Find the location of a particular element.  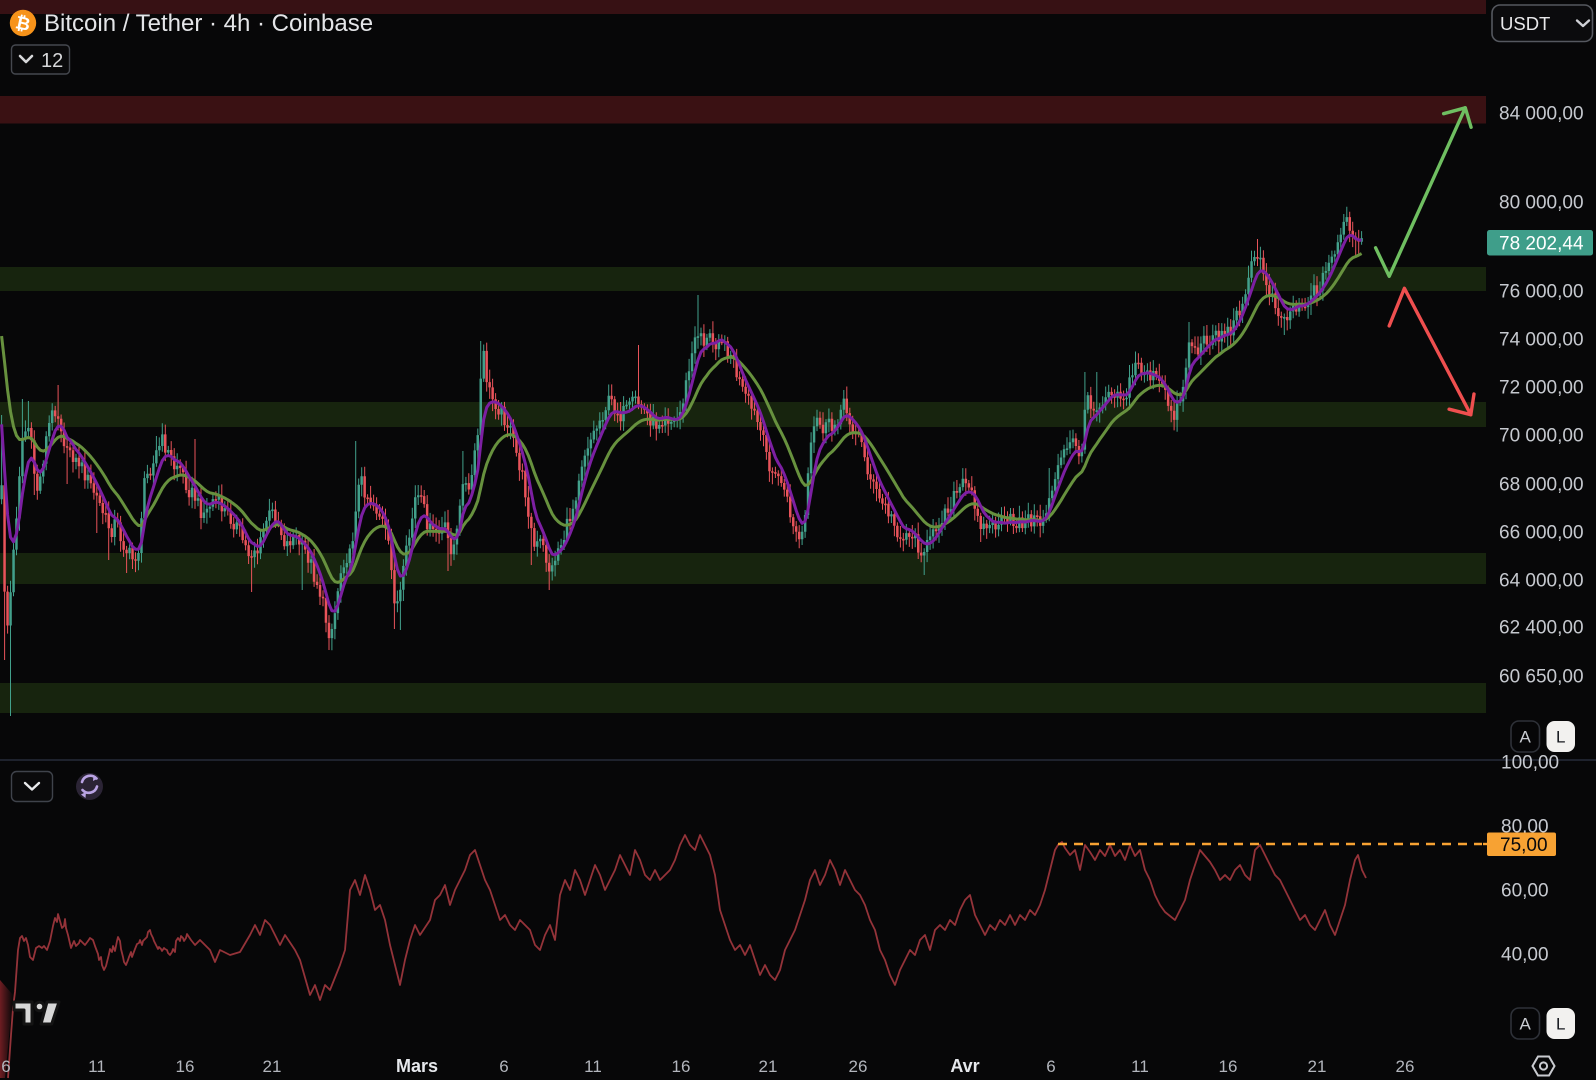

svg-text: 12 is located at coordinates (52, 61).